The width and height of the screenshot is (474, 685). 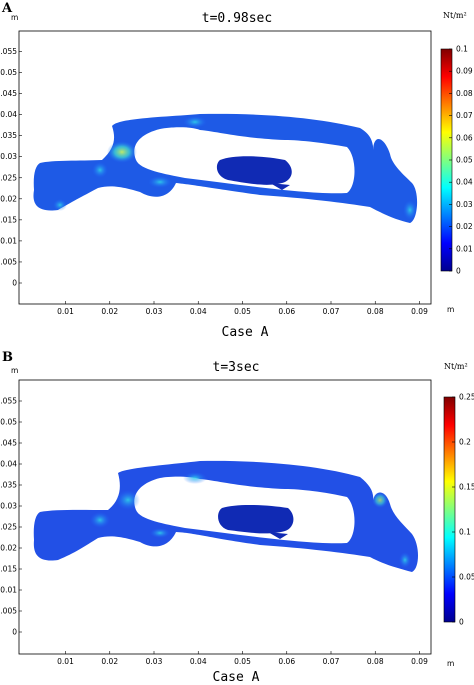 What do you see at coordinates (464, 248) in the screenshot?
I see `colorbar-tick-label: 0.01` at bounding box center [464, 248].